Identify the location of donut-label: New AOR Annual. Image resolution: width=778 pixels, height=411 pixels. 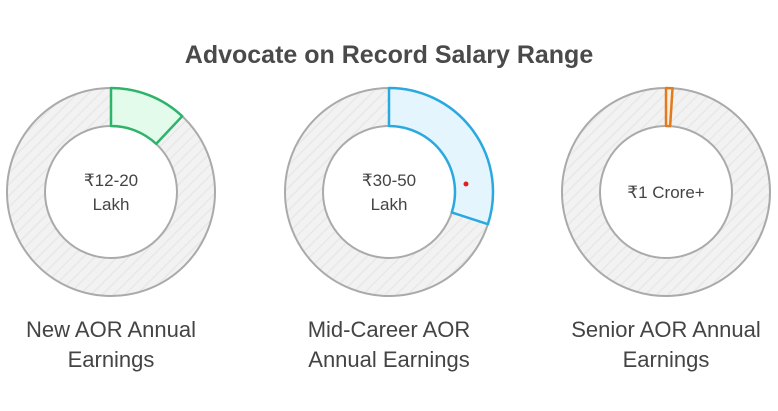
(111, 329).